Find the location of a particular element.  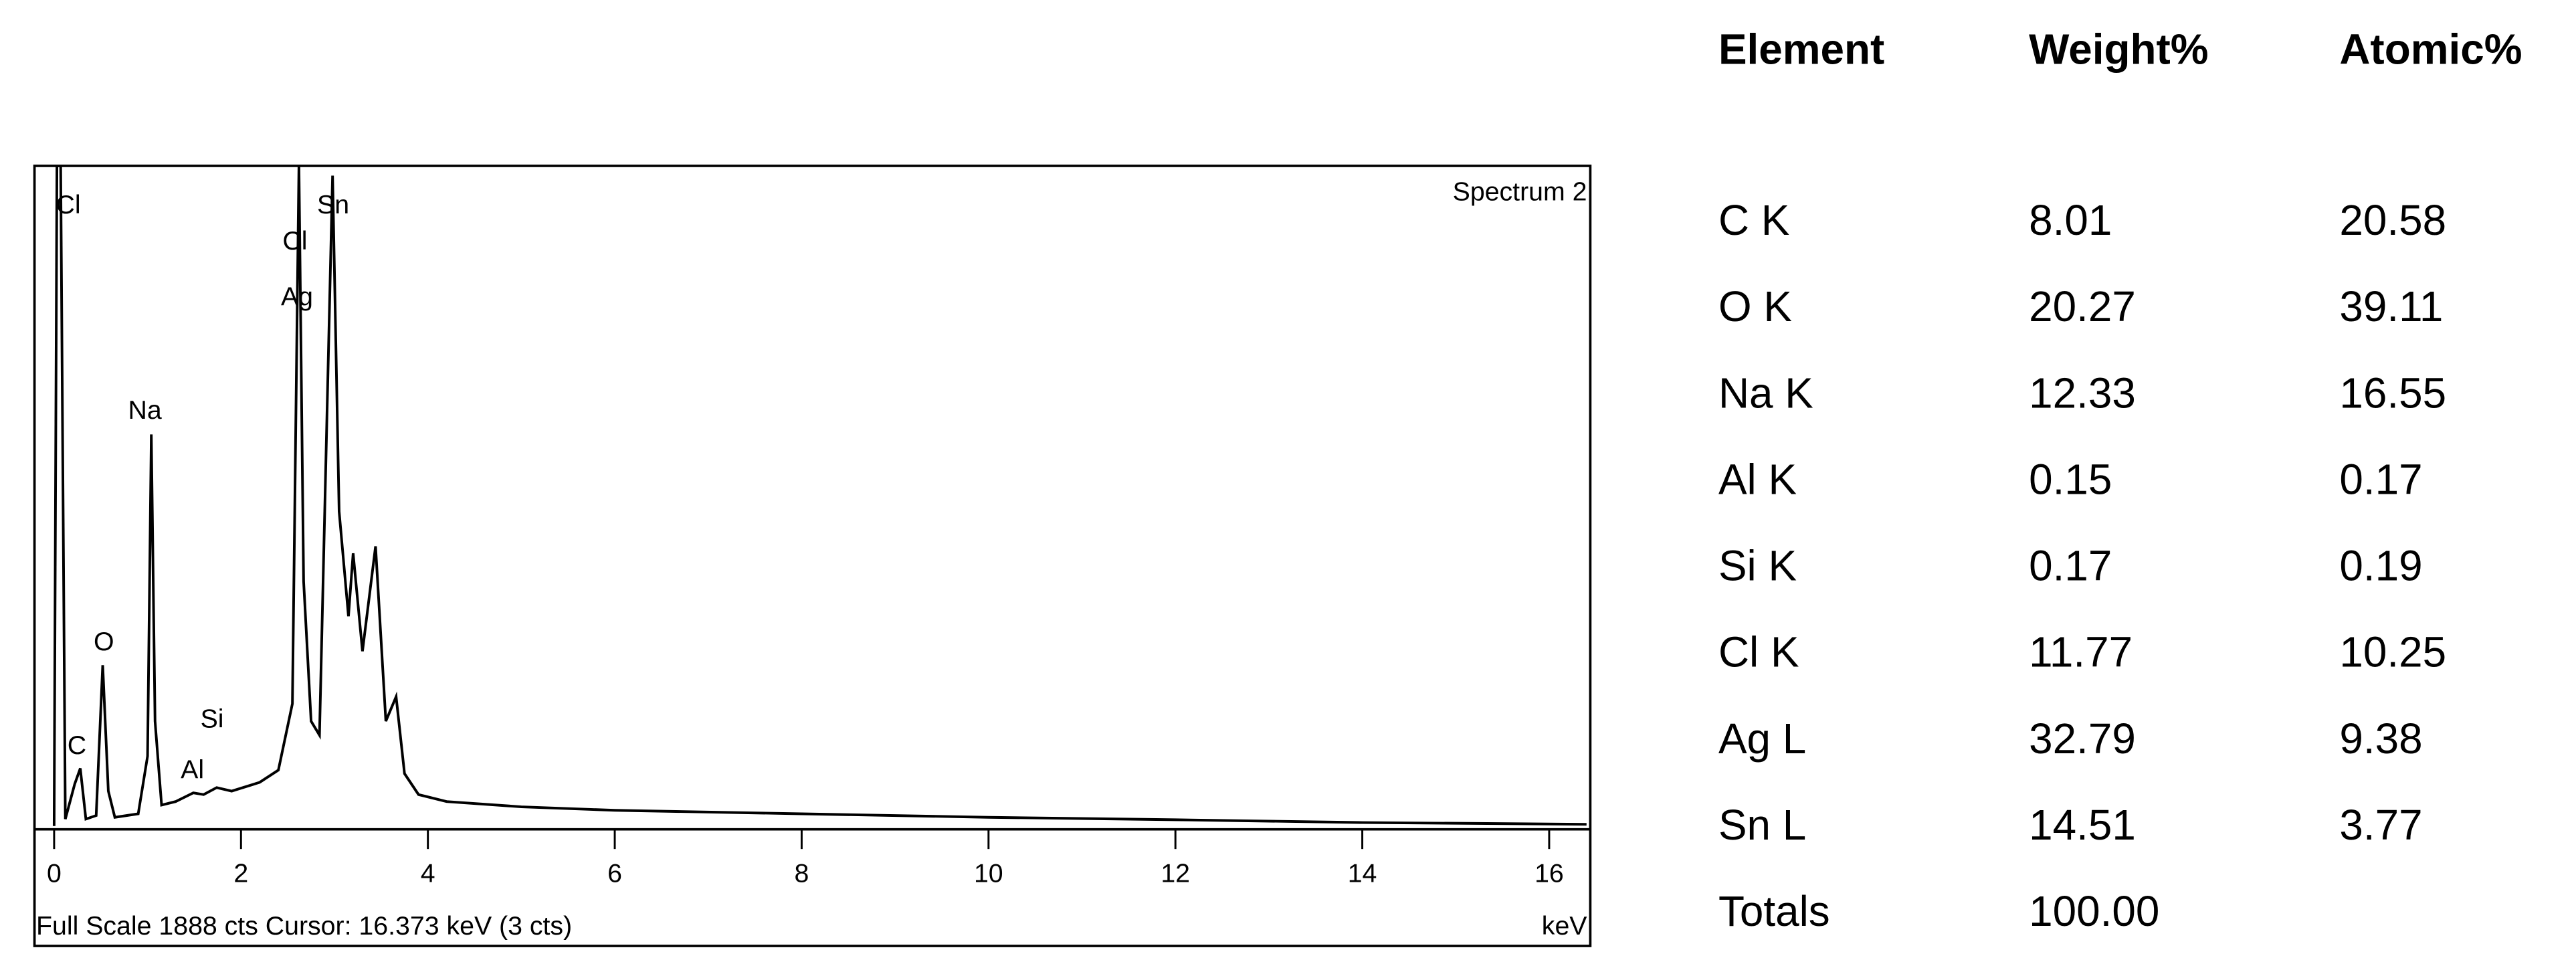

table-cell: Na K is located at coordinates (1765, 393).